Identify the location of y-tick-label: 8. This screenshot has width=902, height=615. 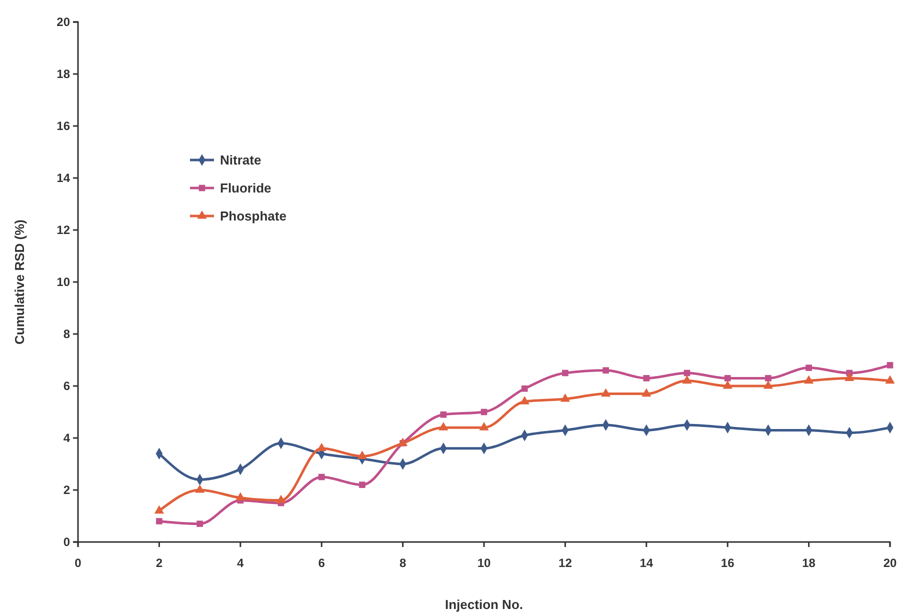
(66, 333).